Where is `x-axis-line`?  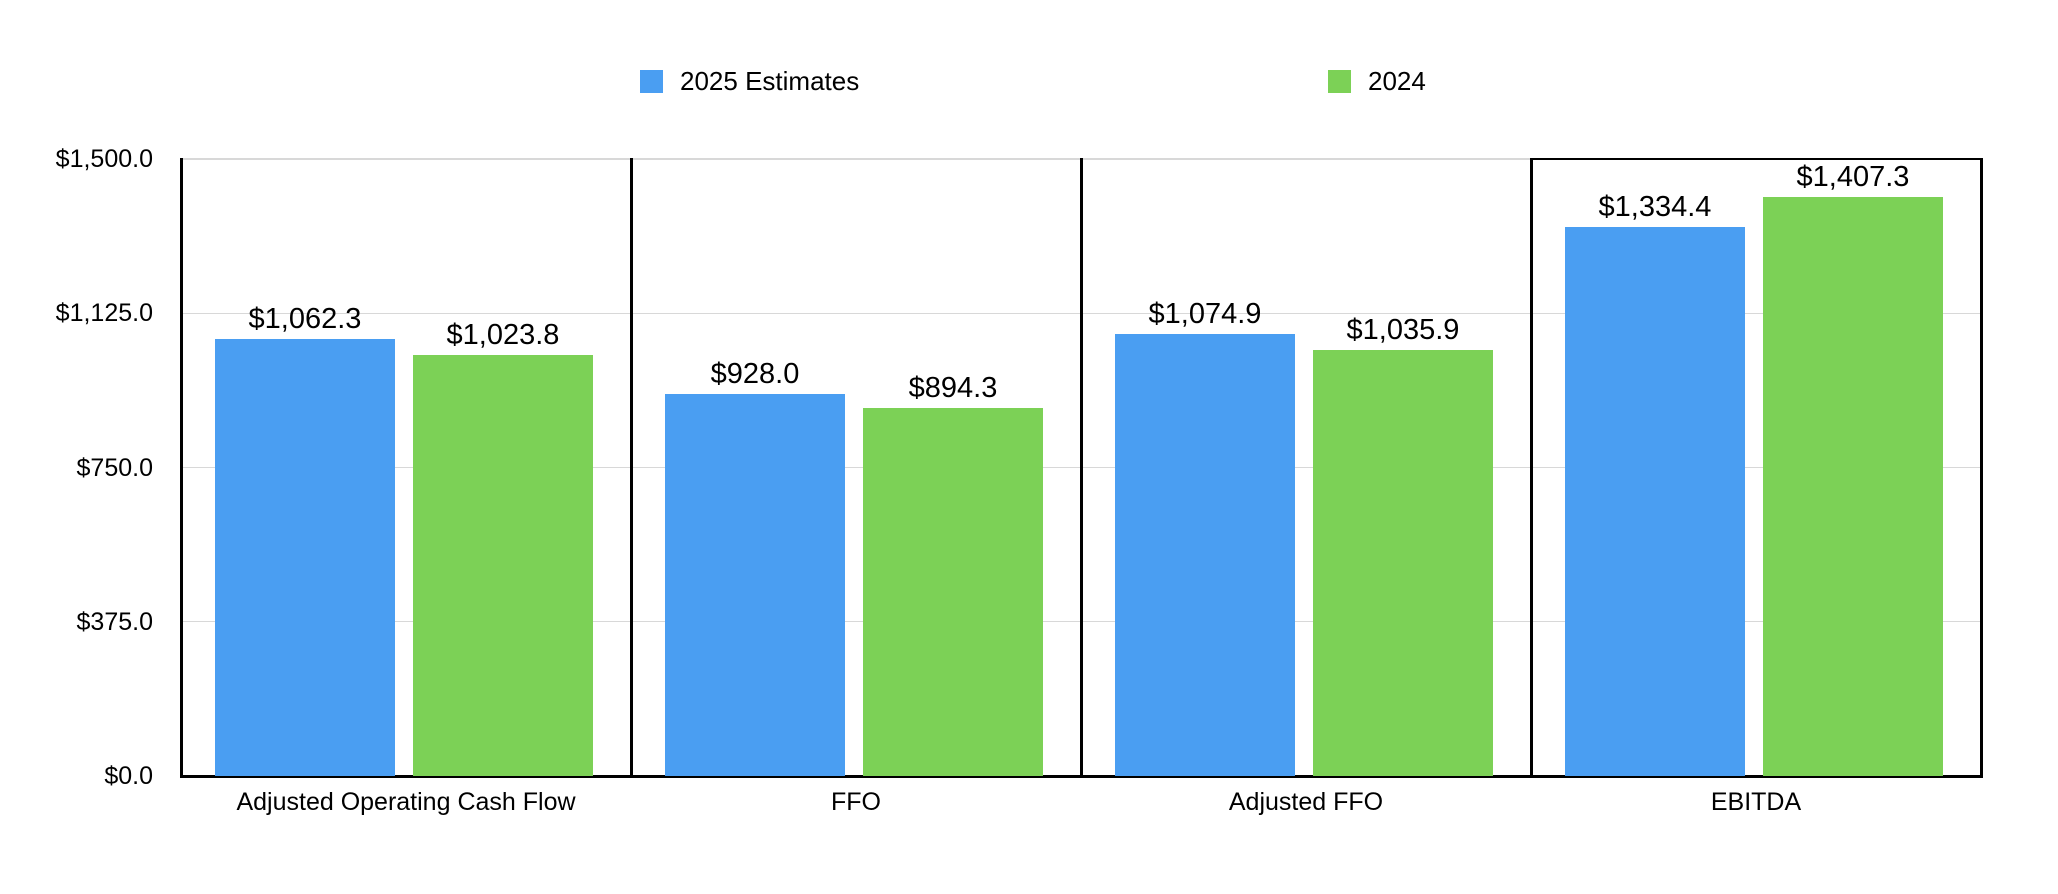
x-axis-line is located at coordinates (1081, 776).